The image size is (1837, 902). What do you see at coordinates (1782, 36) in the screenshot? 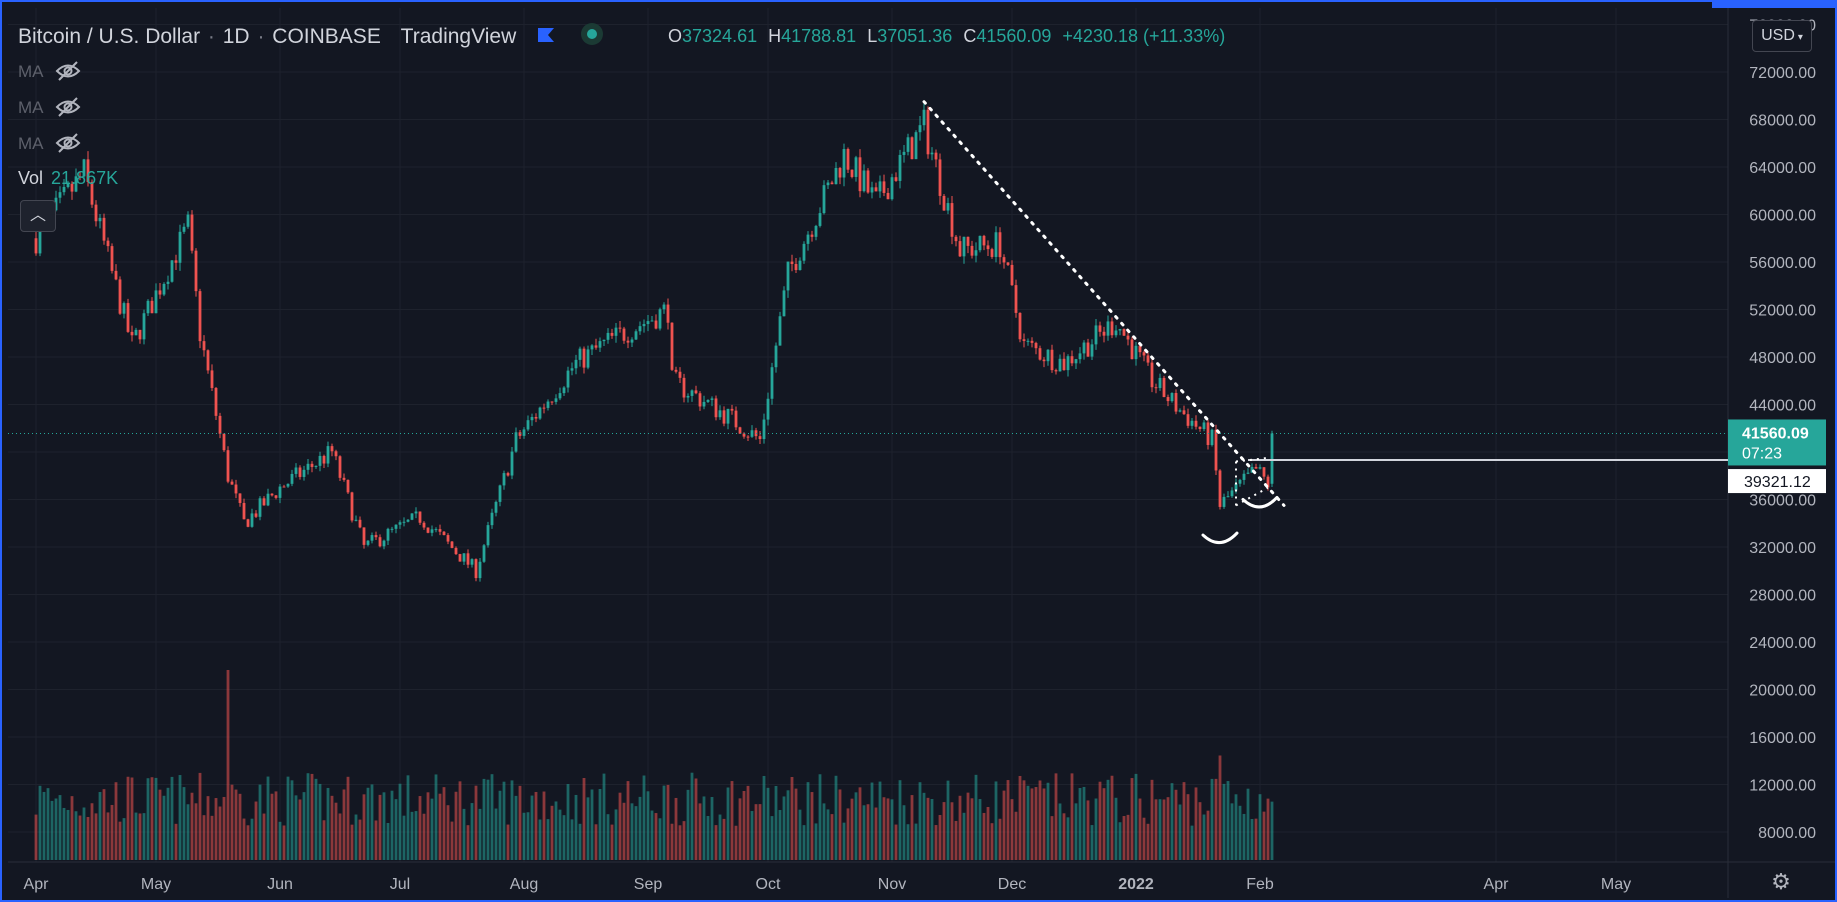
I see `currency-selector: USD ▾` at bounding box center [1782, 36].